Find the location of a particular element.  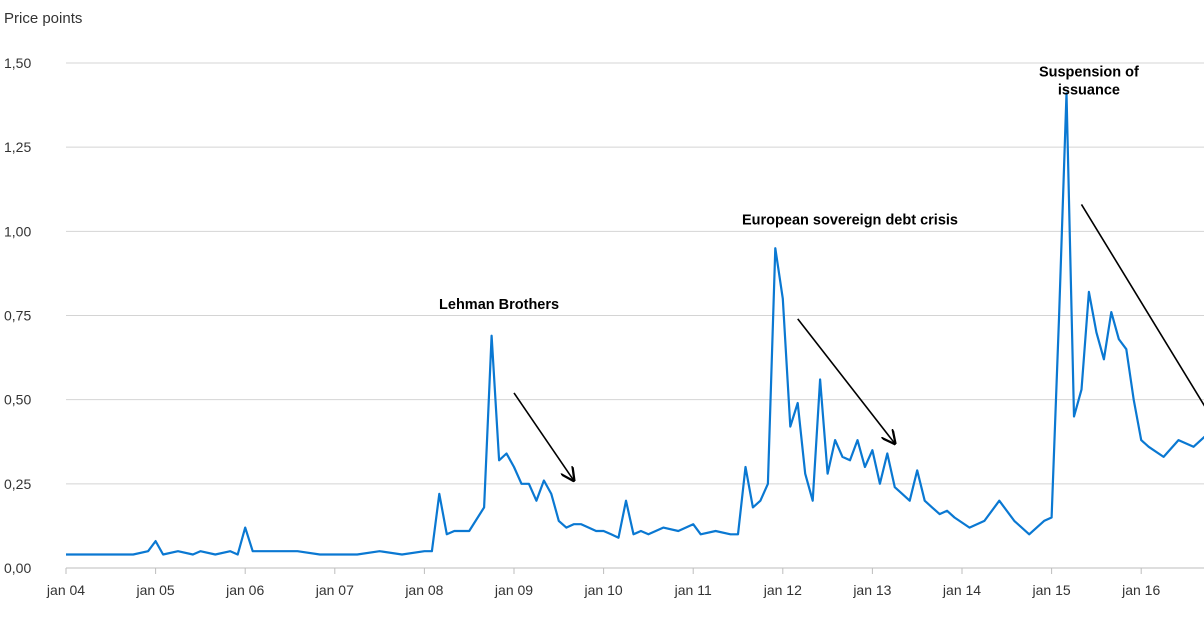

y-tick-label: 0,50 is located at coordinates (17, 400).